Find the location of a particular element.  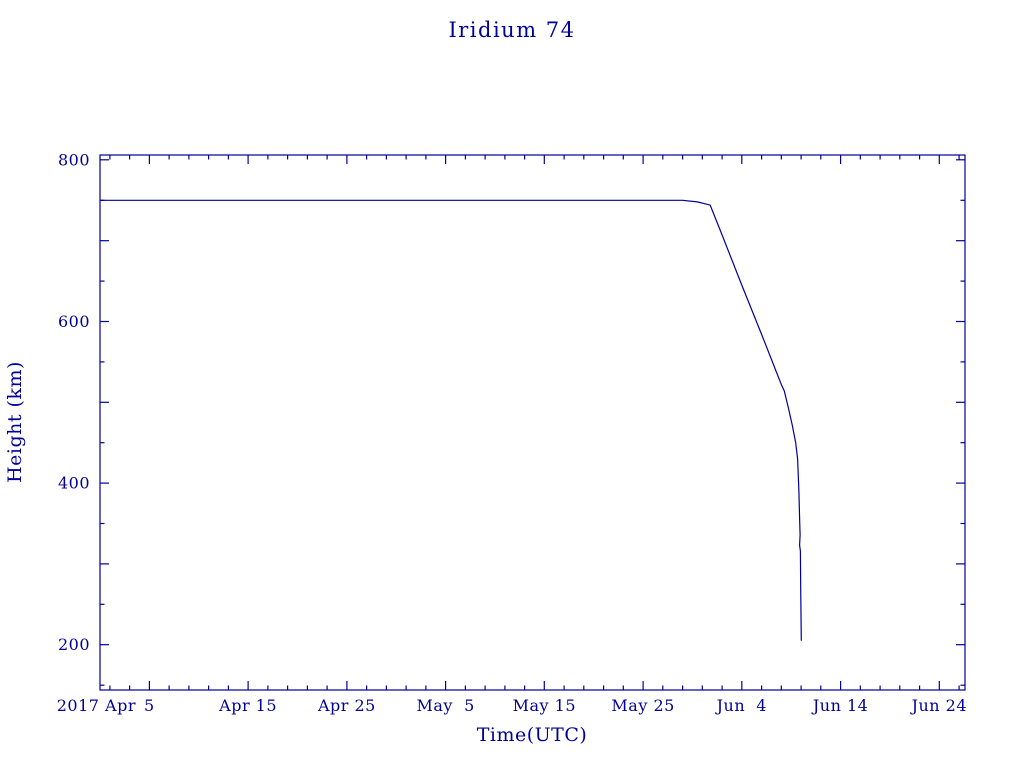

x-axis-year-prefix: 2017 Apr is located at coordinates (96, 705).